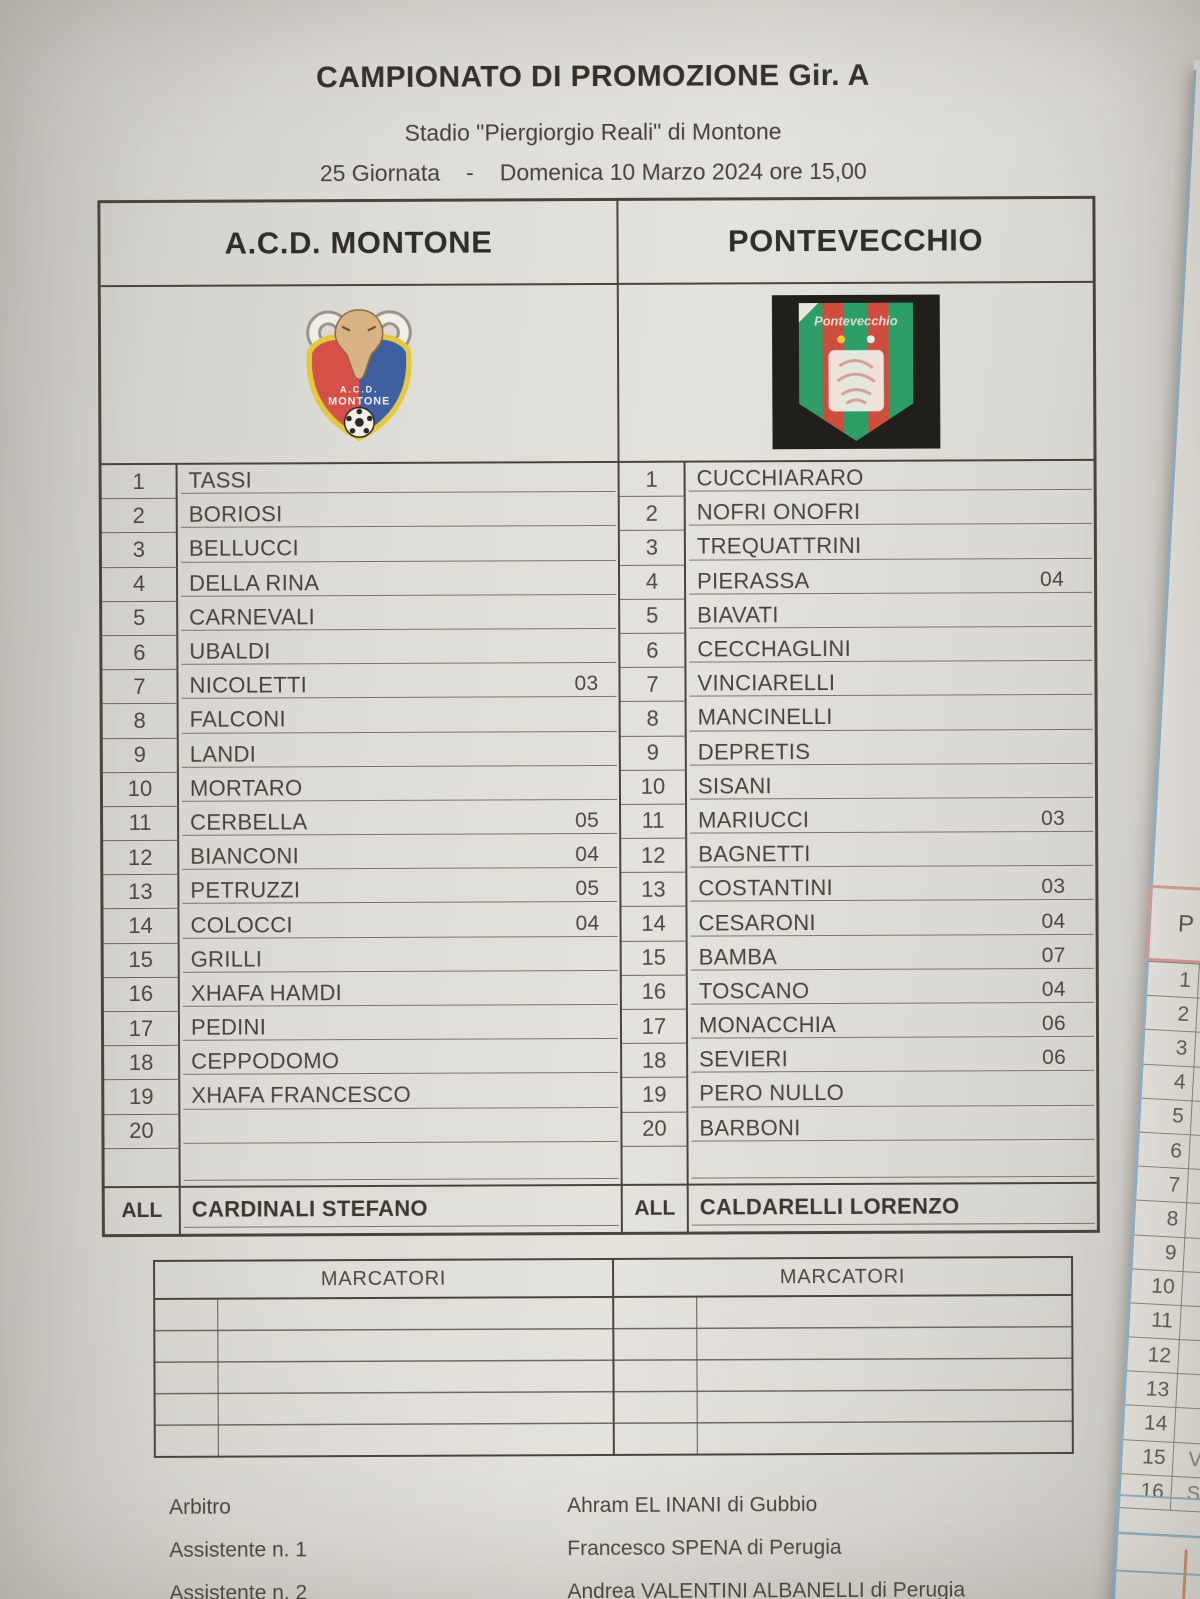 The height and width of the screenshot is (1599, 1200). Describe the element at coordinates (358, 244) in the screenshot. I see `team-name-montone: A.C.D. MONTONE` at that location.